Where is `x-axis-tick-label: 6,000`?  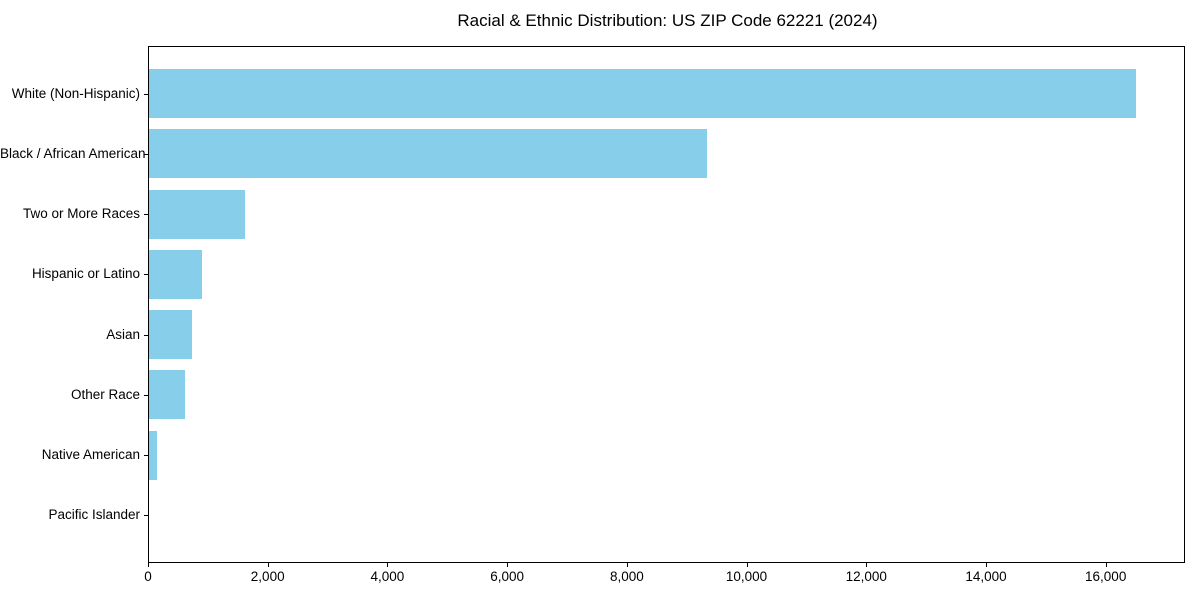
x-axis-tick-label: 6,000 is located at coordinates (507, 576).